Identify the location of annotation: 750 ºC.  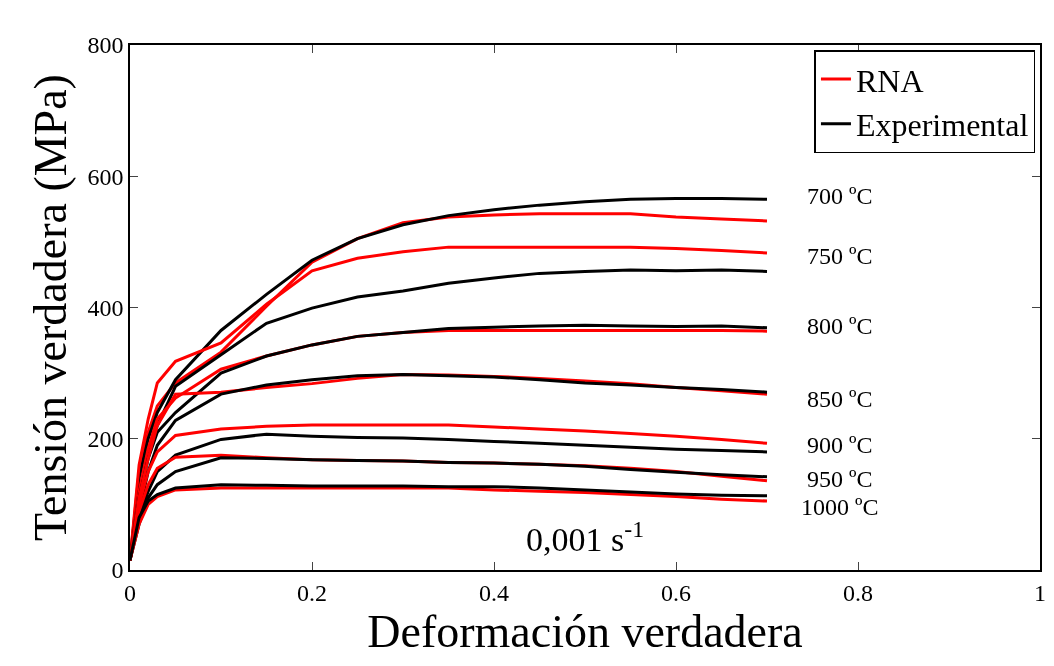
(840, 256).